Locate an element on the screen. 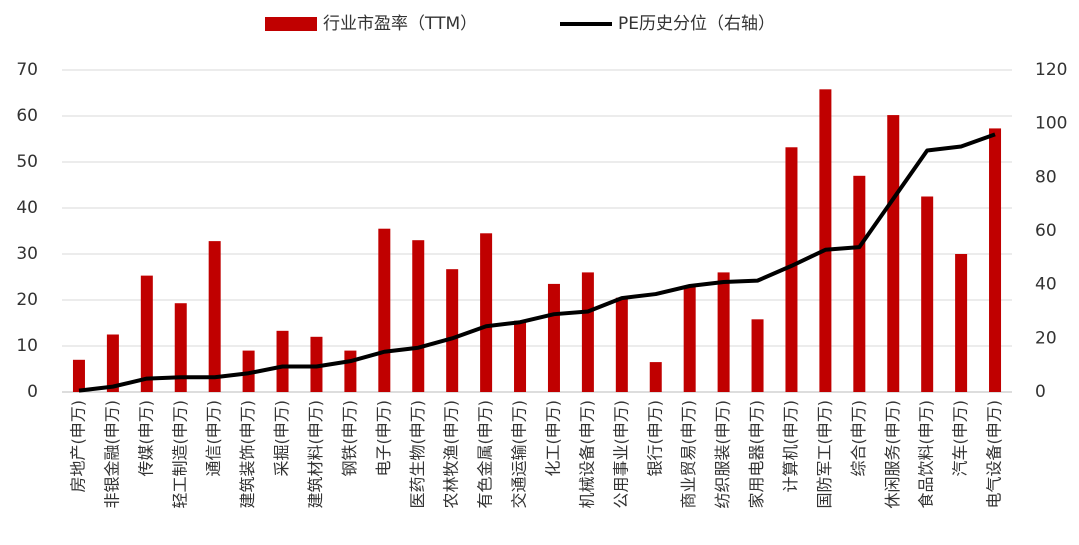 The height and width of the screenshot is (545, 1079). y-tick-label: 0 is located at coordinates (32, 392).